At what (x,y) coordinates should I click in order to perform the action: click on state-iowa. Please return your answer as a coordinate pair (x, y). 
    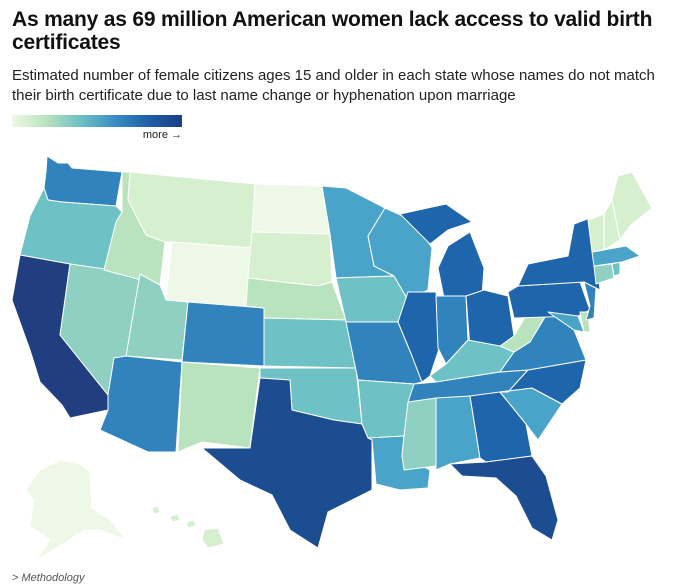
    Looking at the image, I should click on (372, 299).